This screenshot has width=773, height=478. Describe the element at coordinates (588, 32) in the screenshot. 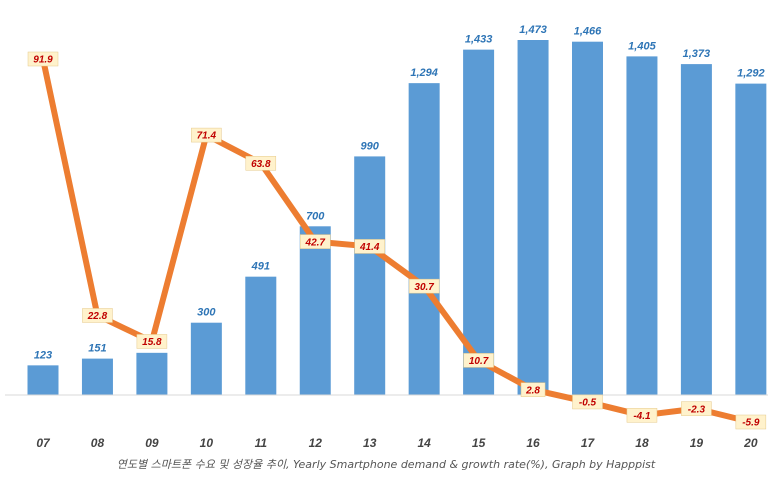

I see `bar-label-17: 1,466` at that location.